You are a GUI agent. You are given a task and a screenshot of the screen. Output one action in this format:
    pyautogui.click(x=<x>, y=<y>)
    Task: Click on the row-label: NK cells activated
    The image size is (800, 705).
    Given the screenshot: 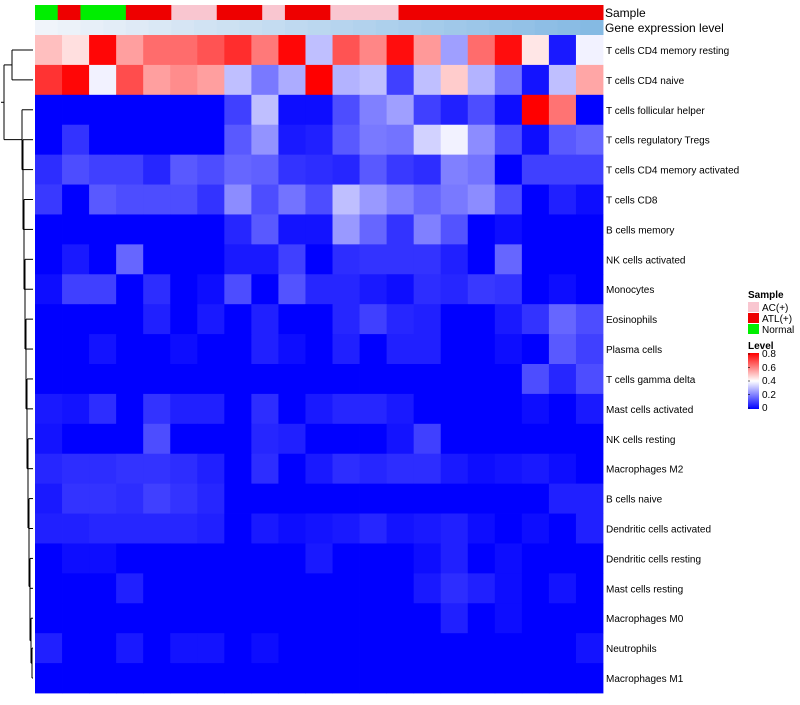 What is the action you would take?
    pyautogui.click(x=645, y=260)
    